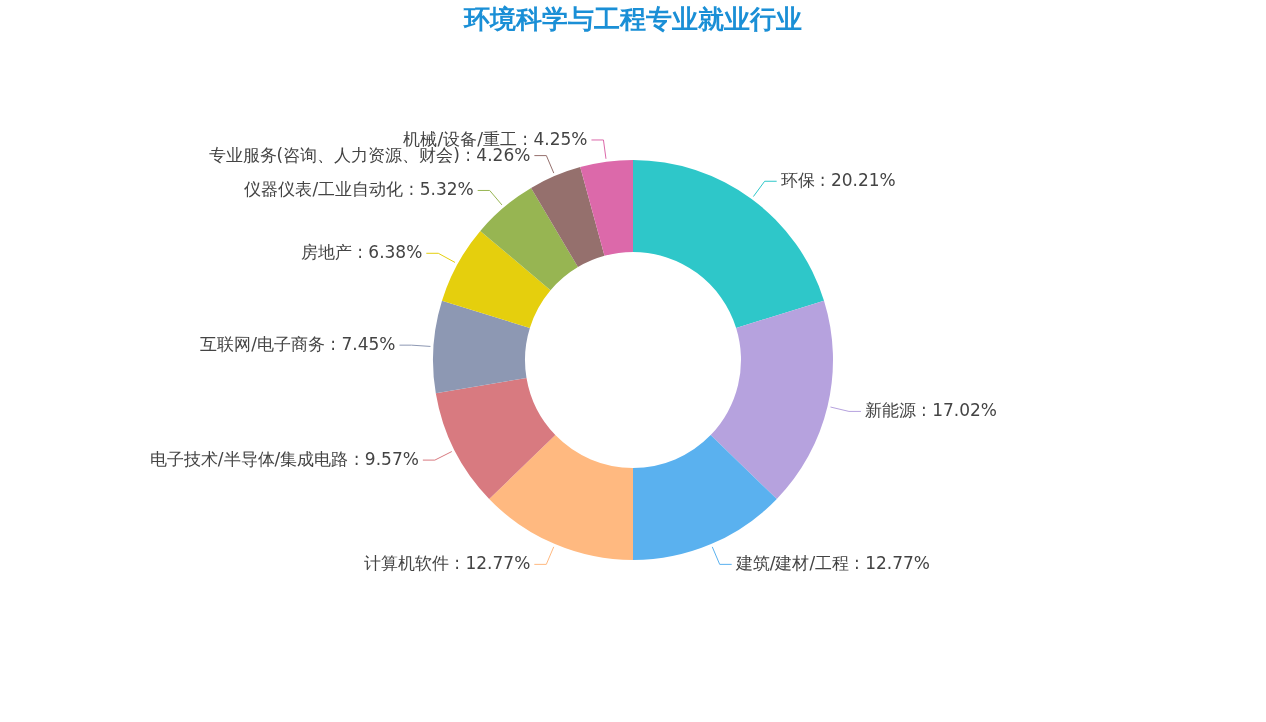 This screenshot has height=722, width=1266. What do you see at coordinates (857, 180) in the screenshot?
I see `data-label: : 20.21%` at bounding box center [857, 180].